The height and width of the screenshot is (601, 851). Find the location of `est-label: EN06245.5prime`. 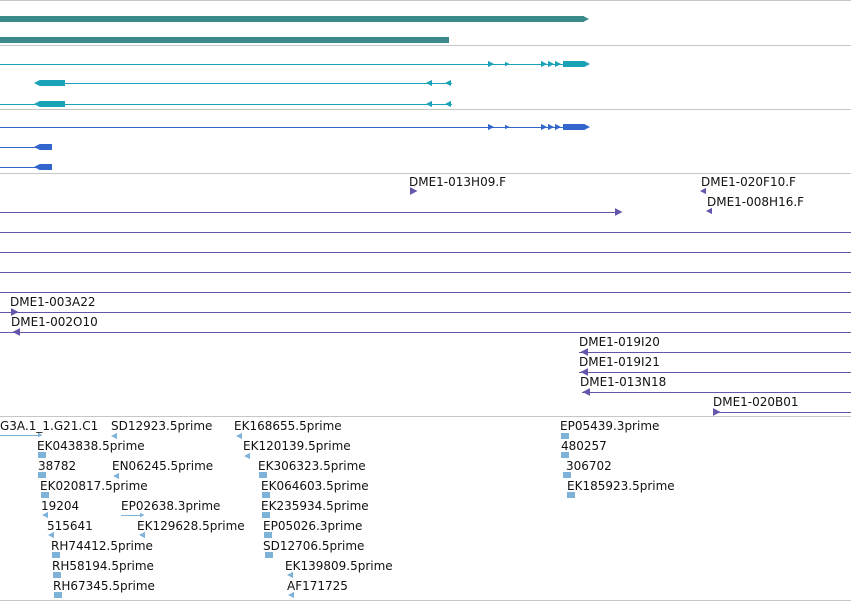

est-label: EN06245.5prime is located at coordinates (163, 466).